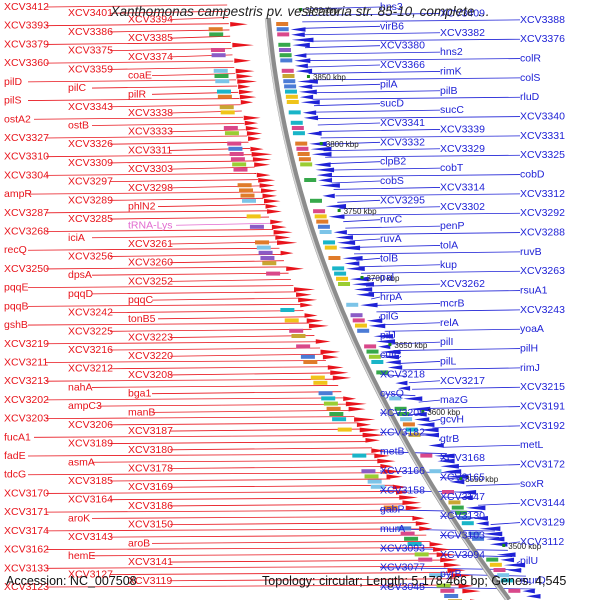 The height and width of the screenshot is (605, 600). What do you see at coordinates (71, 581) in the screenshot?
I see `accession-text: Accession: NC_007508` at bounding box center [71, 581].